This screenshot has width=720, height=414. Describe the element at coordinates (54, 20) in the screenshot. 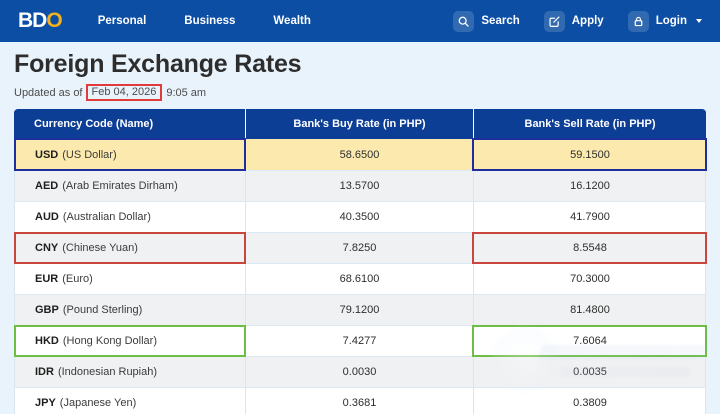

I see `logo-text-o: O` at that location.